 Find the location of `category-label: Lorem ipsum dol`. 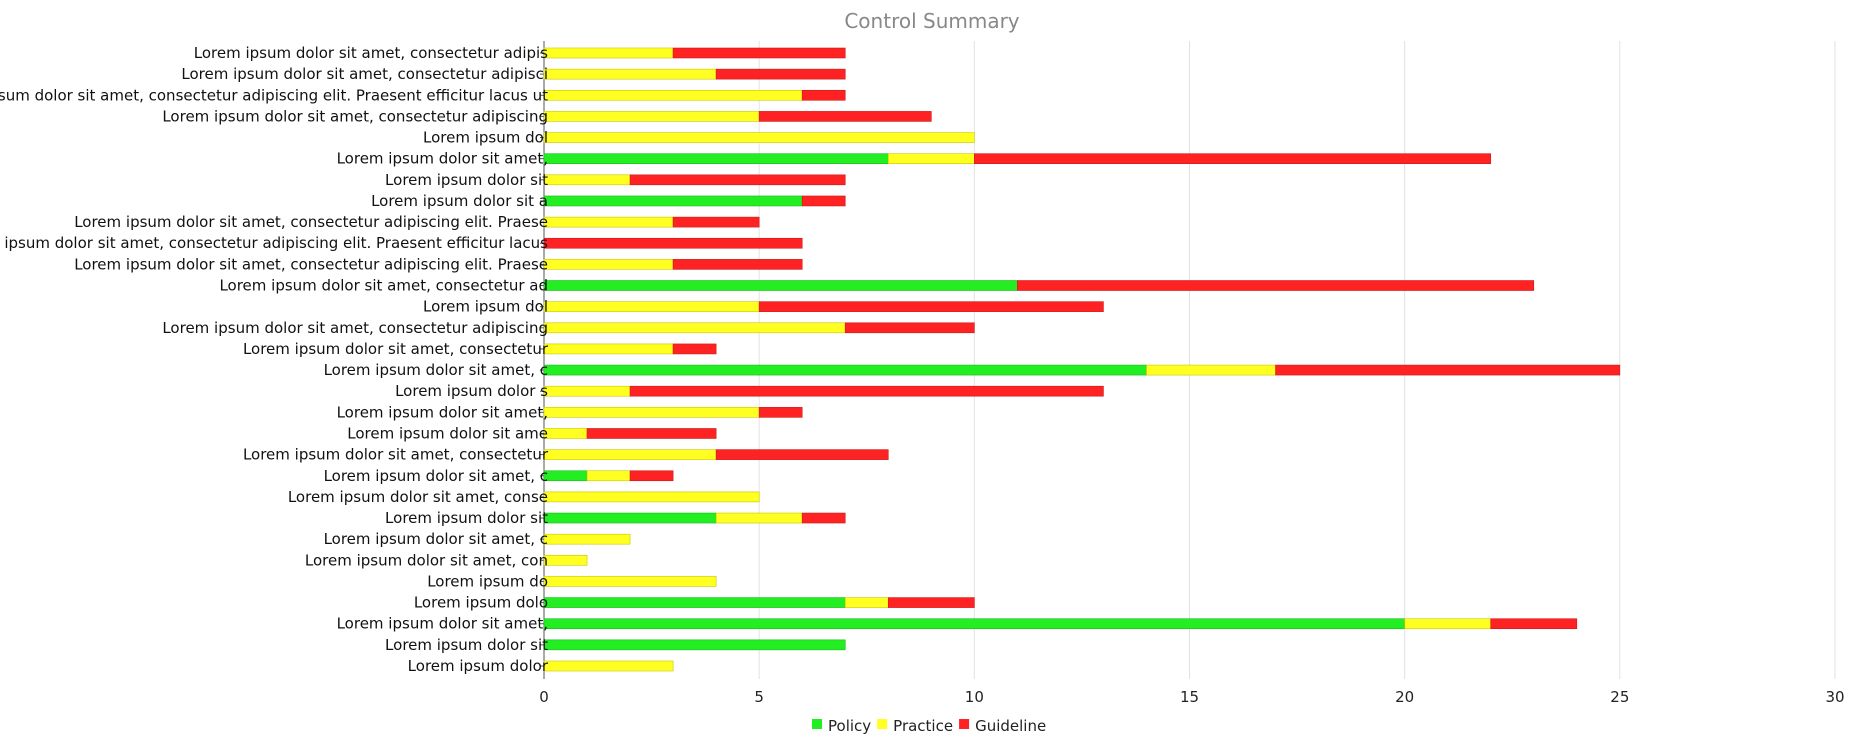

category-label: Lorem ipsum dol is located at coordinates (485, 138).